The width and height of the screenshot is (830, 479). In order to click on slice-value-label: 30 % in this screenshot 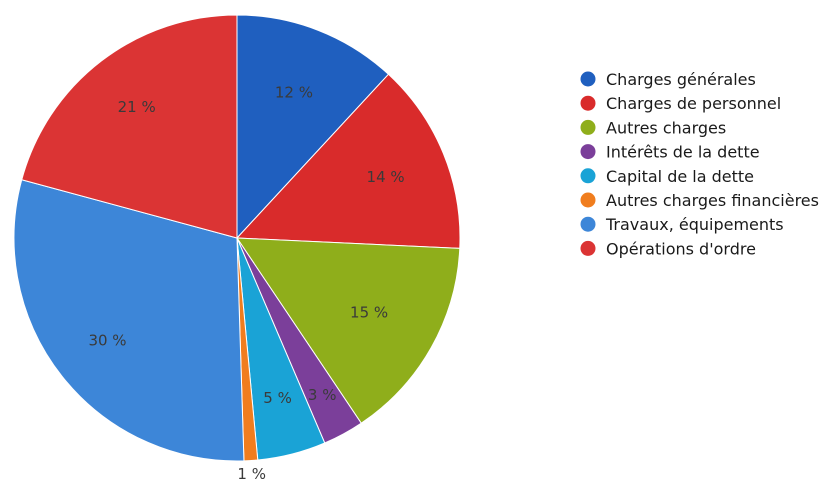, I will do `click(107, 340)`.